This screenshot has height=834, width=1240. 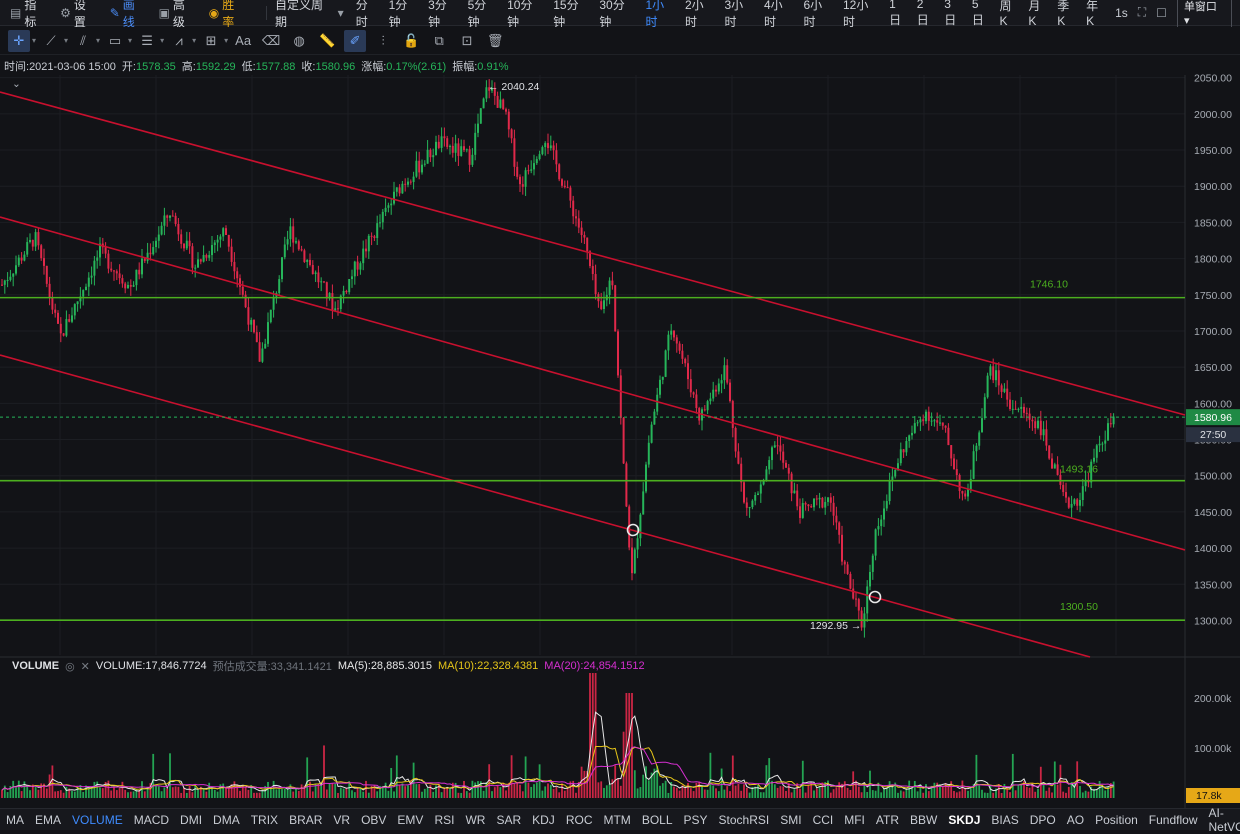 I want to click on period-2: 3分钟, so click(x=443, y=15).